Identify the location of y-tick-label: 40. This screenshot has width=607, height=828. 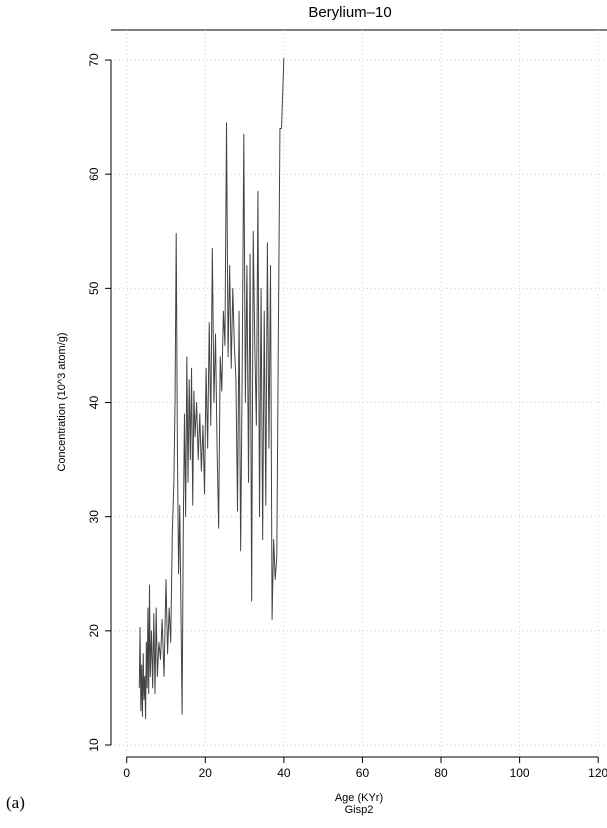
(94, 403).